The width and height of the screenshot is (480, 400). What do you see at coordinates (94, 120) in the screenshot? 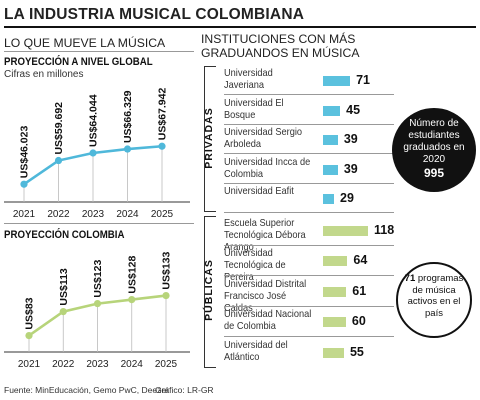
I see `data-label: US$64.044` at bounding box center [94, 120].